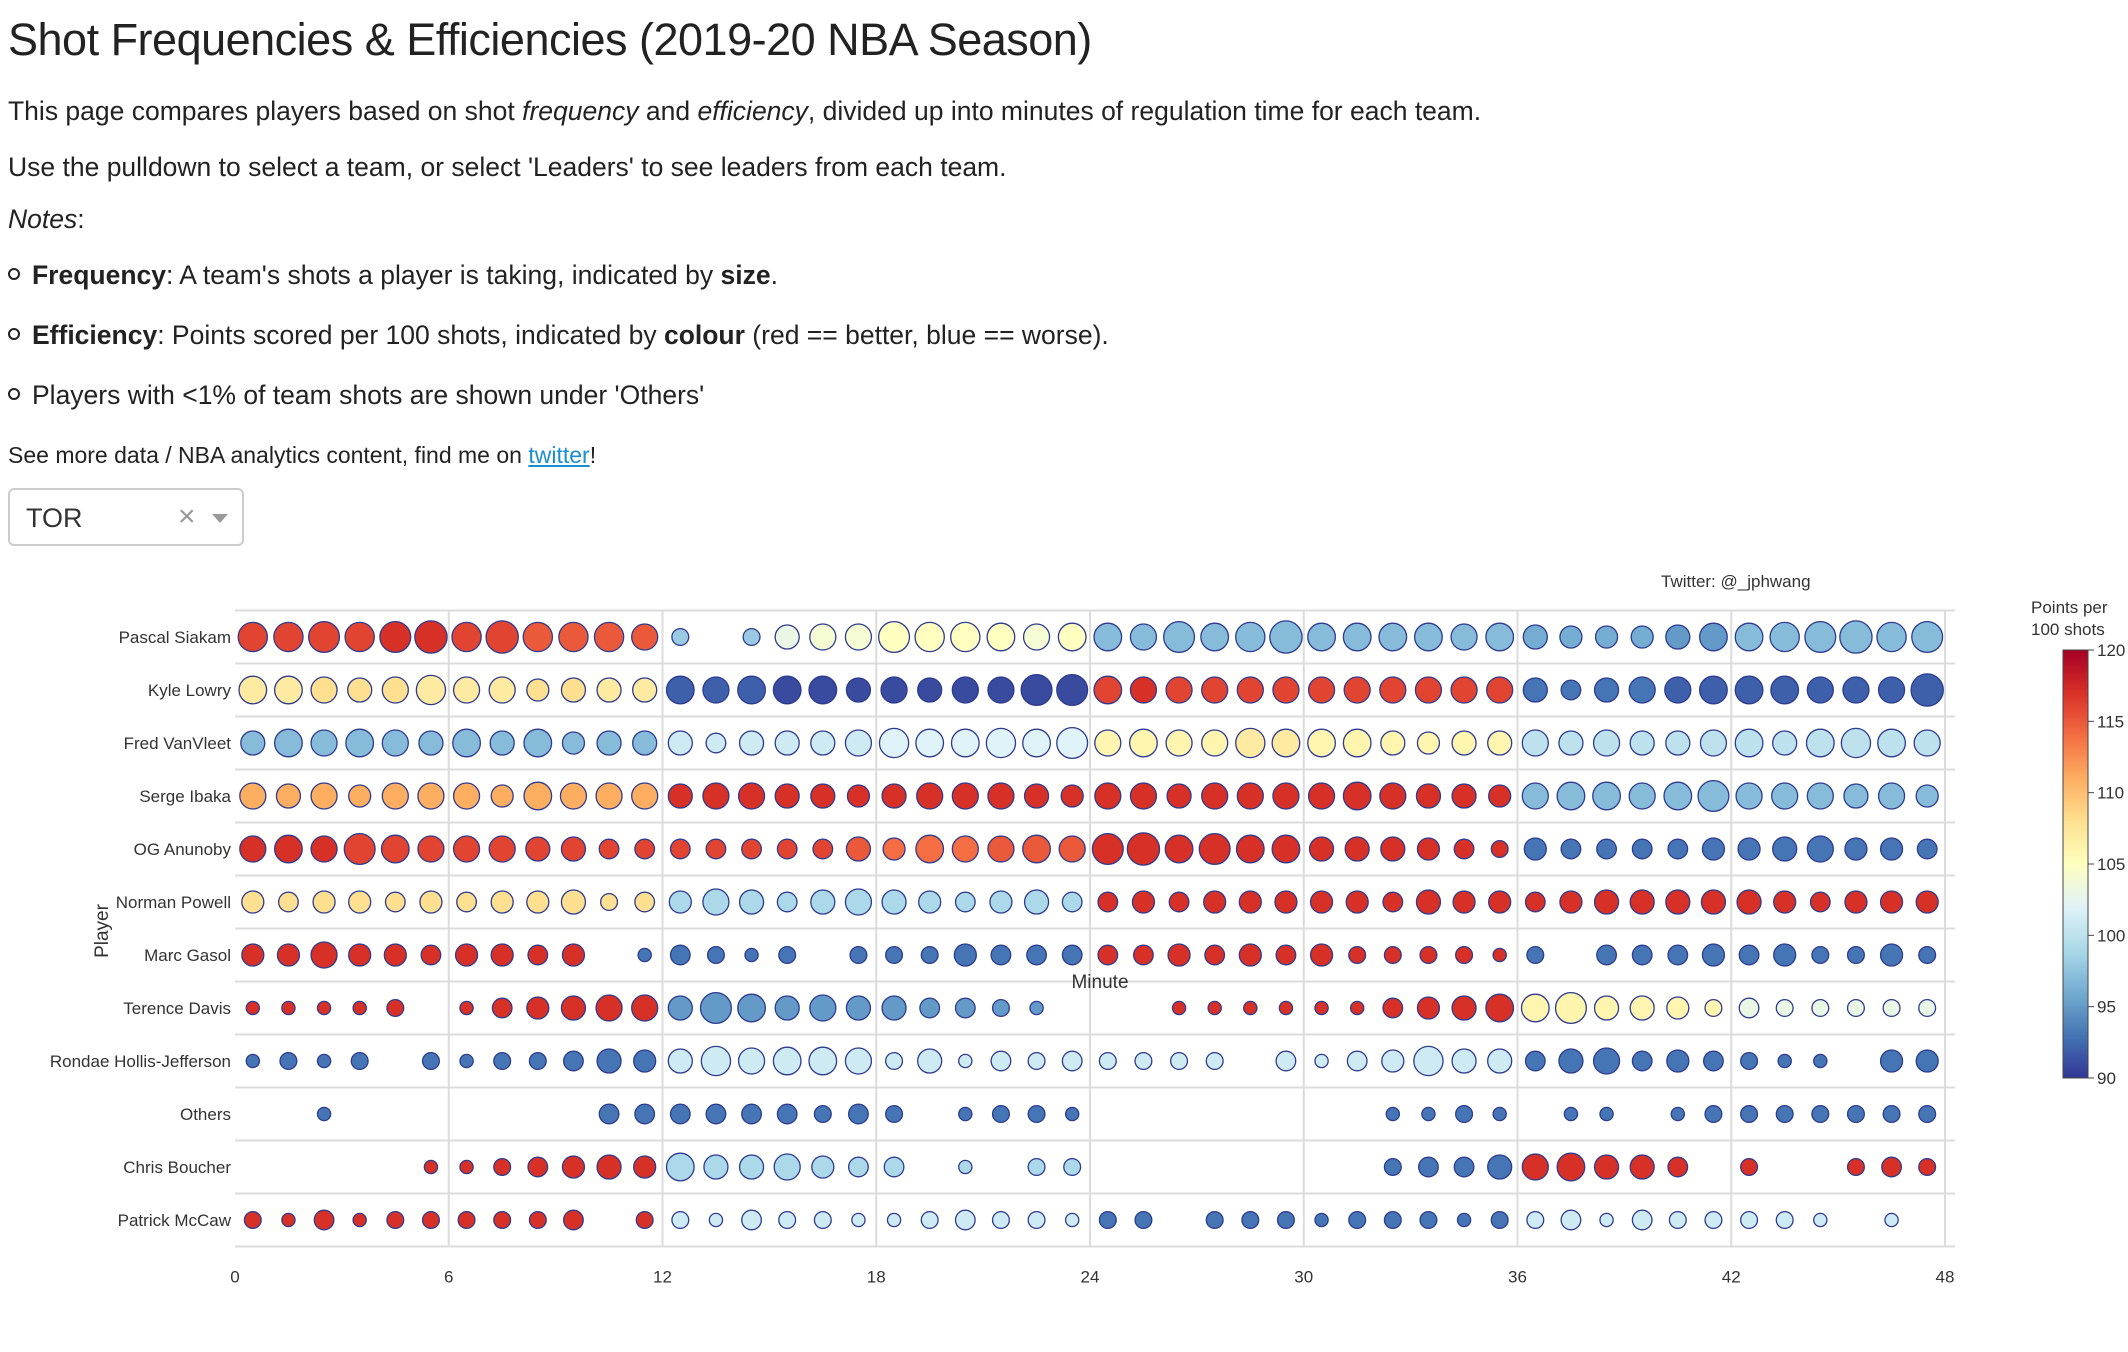  What do you see at coordinates (140, 1061) in the screenshot?
I see `player-label: Rondae Hollis-Jefferson` at bounding box center [140, 1061].